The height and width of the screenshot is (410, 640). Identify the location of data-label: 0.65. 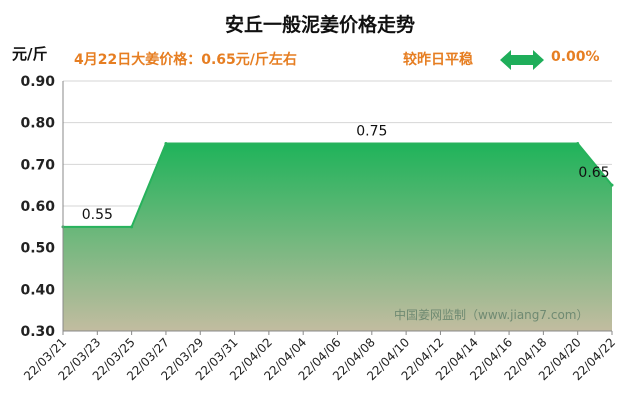
(593, 173).